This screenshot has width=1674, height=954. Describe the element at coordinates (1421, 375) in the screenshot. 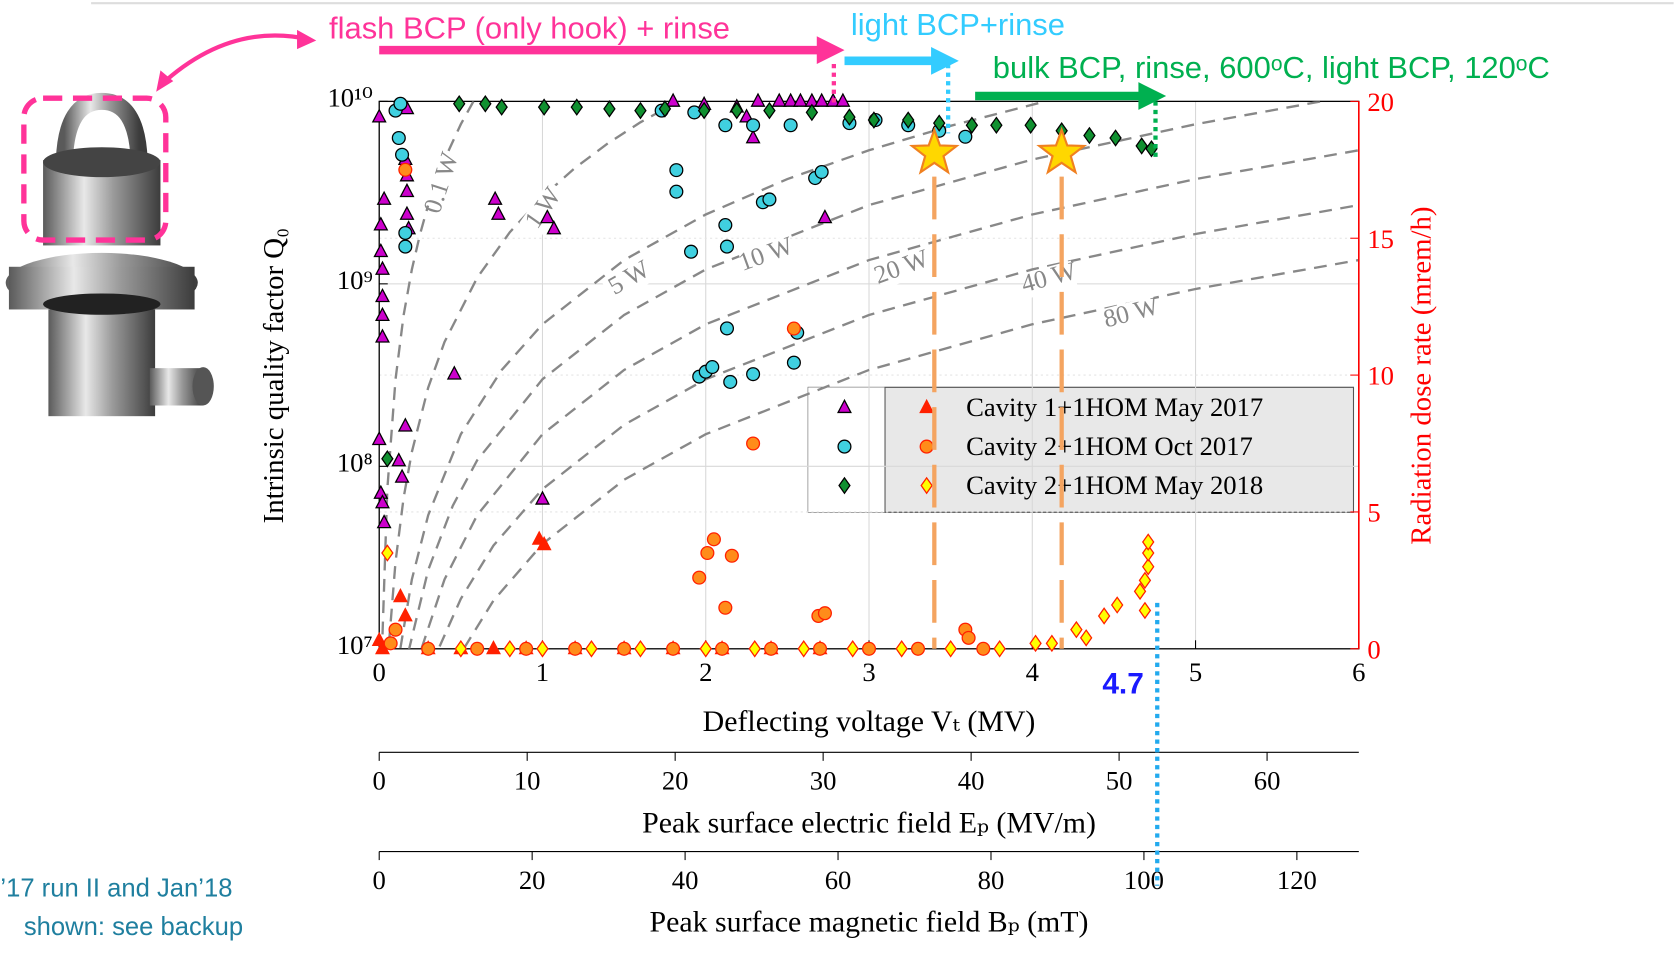

I see `y2-axis-label: Radiation dose rate (mrem/h)` at that location.